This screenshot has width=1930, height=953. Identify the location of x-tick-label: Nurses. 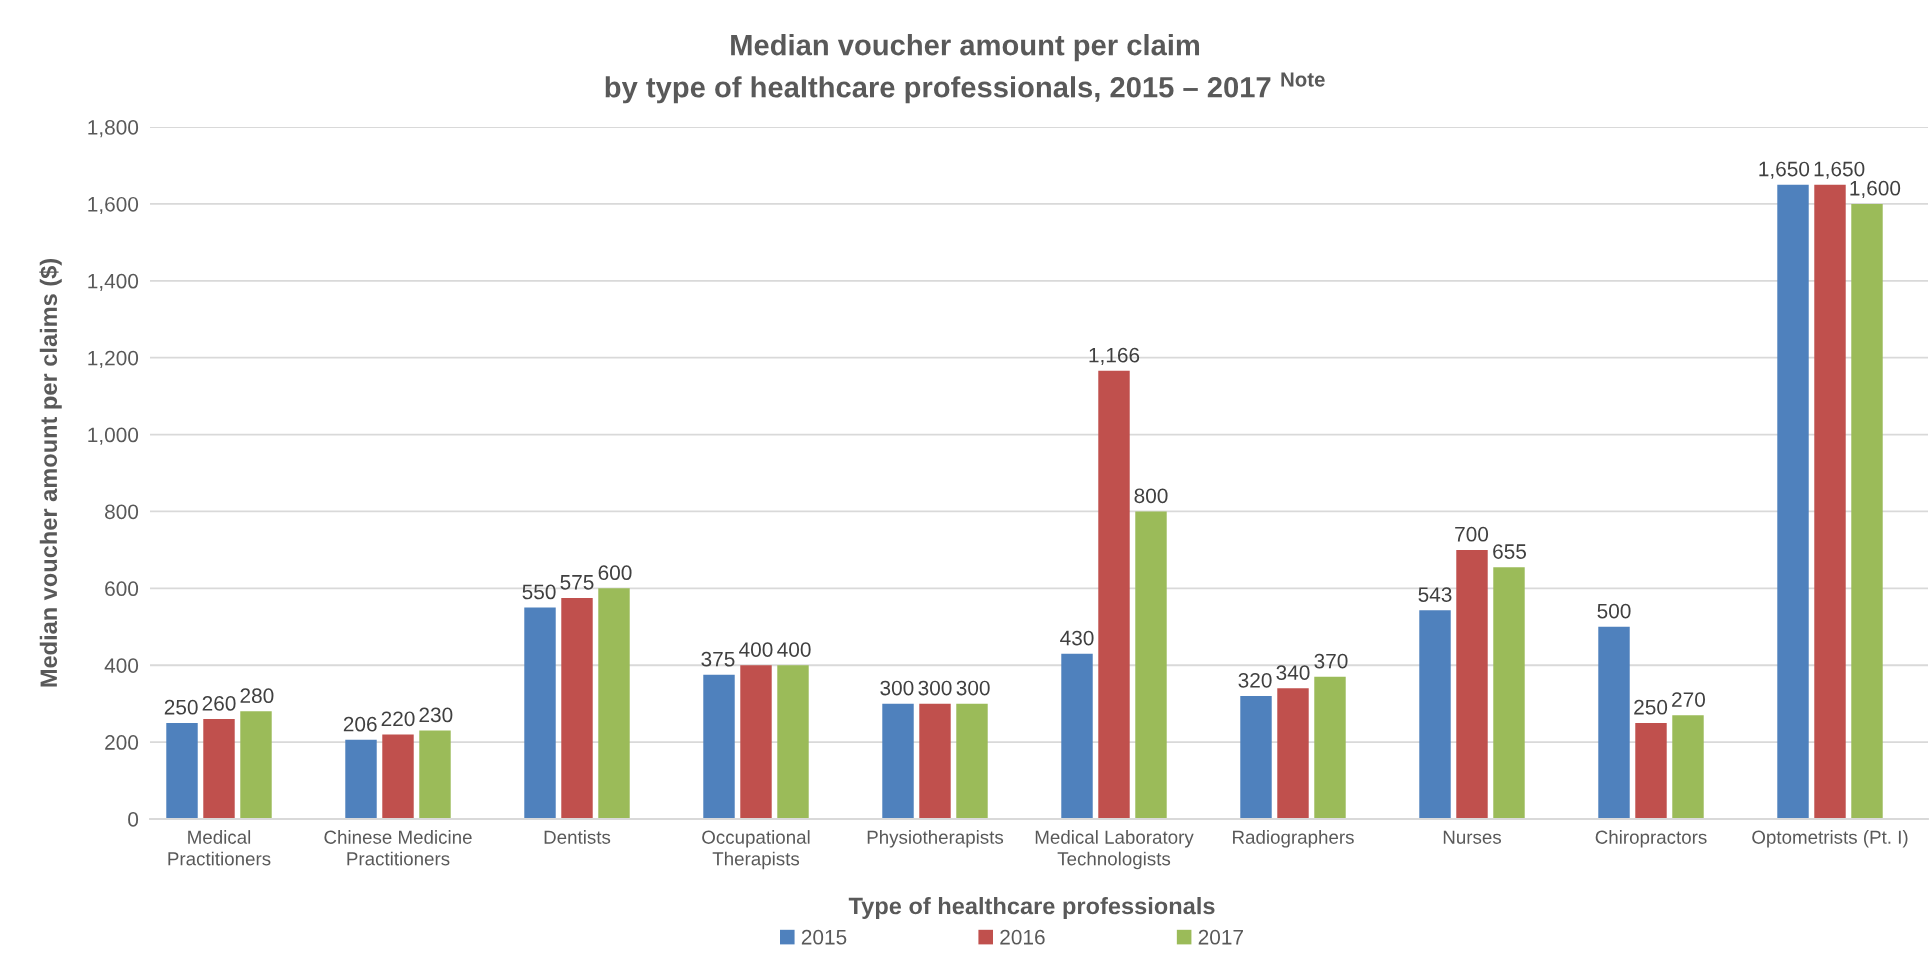
(1472, 837).